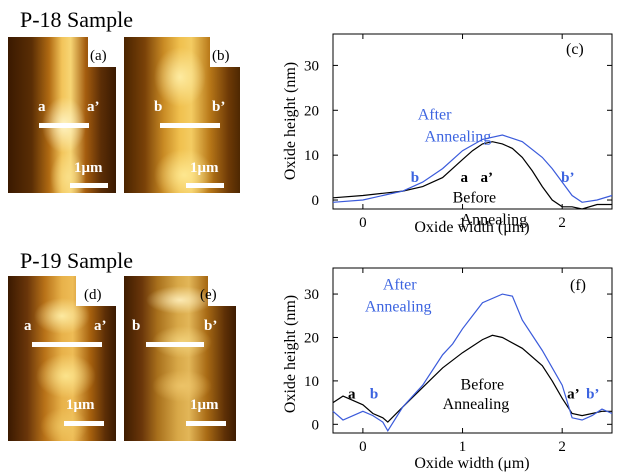 This screenshot has height=474, width=622. Describe the element at coordinates (93, 295) in the screenshot. I see `panel-label-d: (d)` at that location.